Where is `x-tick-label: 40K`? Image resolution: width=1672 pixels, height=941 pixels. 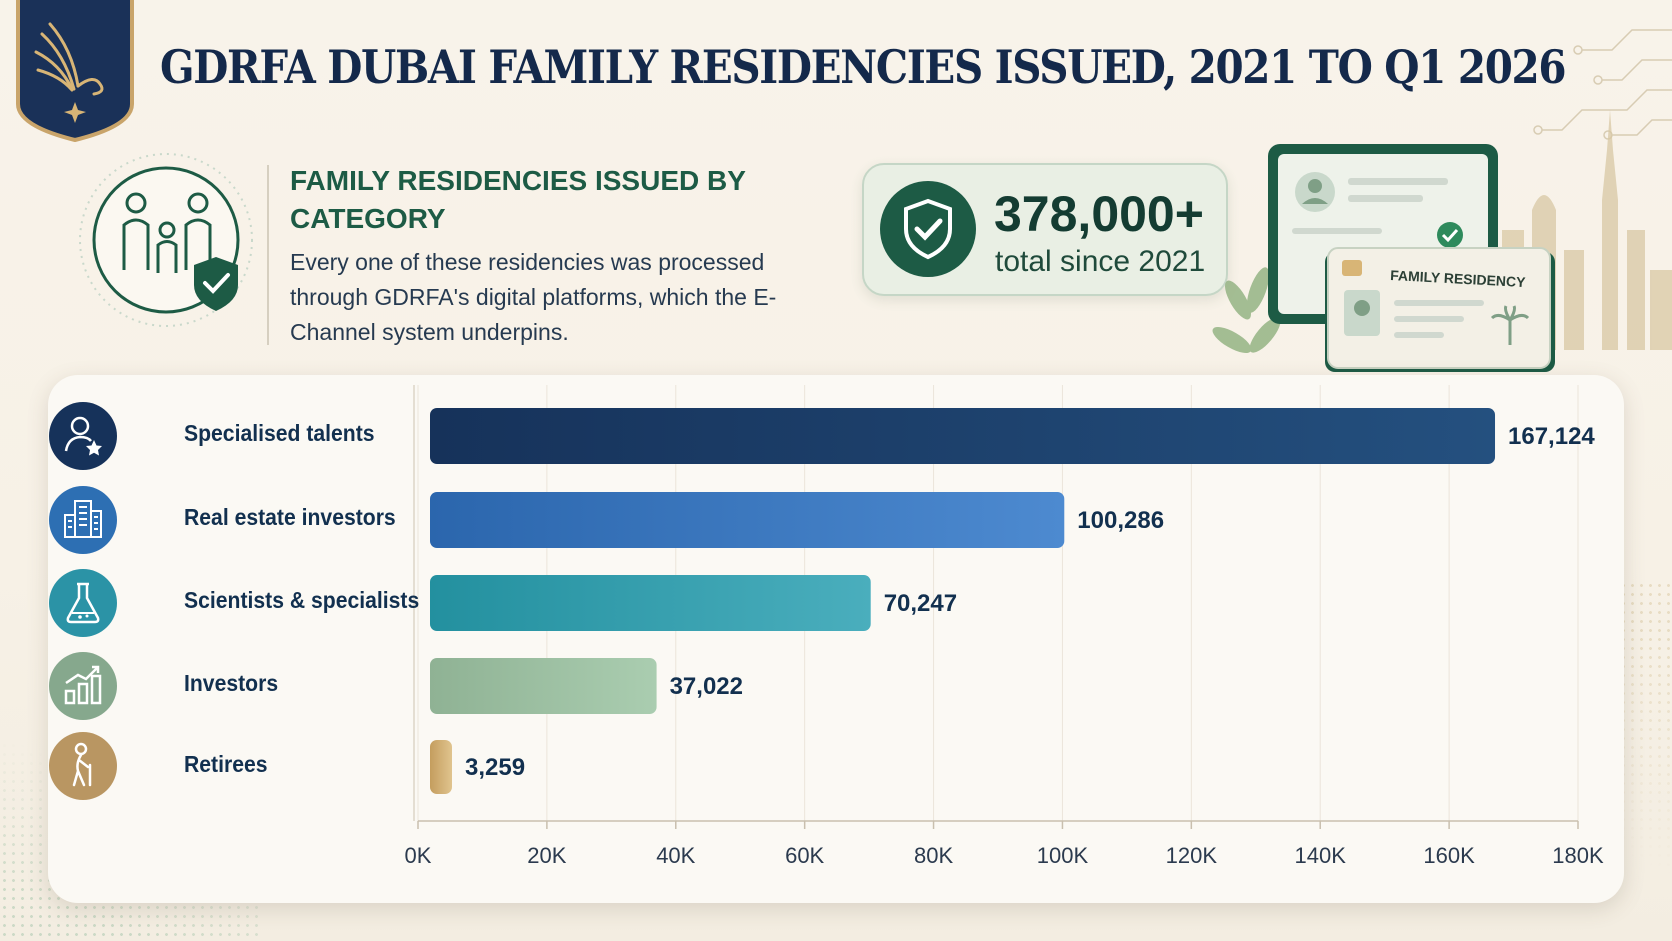 x-tick-label: 40K is located at coordinates (675, 855).